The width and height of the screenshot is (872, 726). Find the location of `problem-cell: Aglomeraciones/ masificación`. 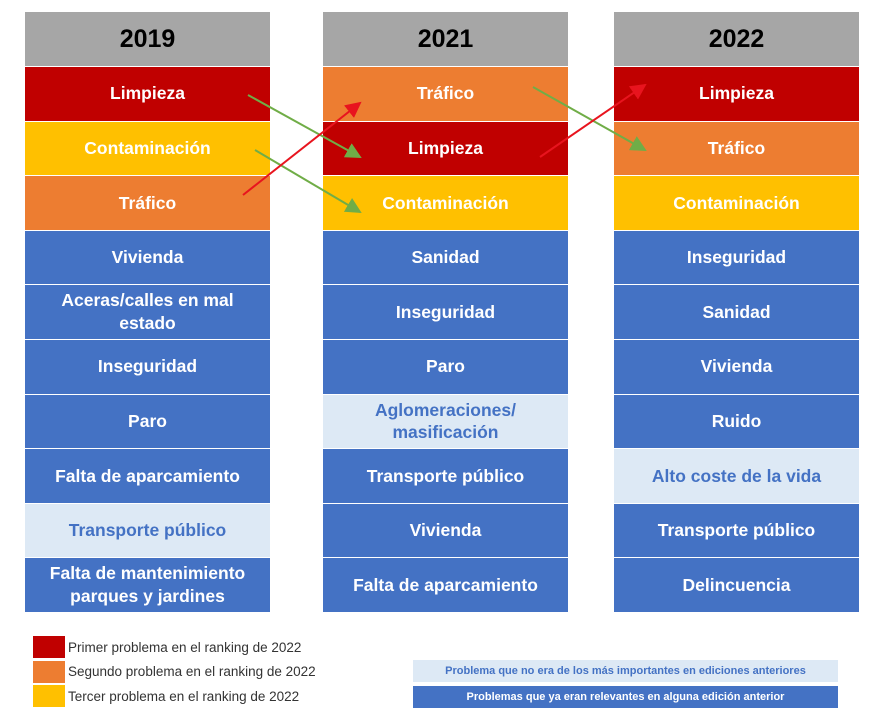

problem-cell: Aglomeraciones/ masificación is located at coordinates (445, 421).